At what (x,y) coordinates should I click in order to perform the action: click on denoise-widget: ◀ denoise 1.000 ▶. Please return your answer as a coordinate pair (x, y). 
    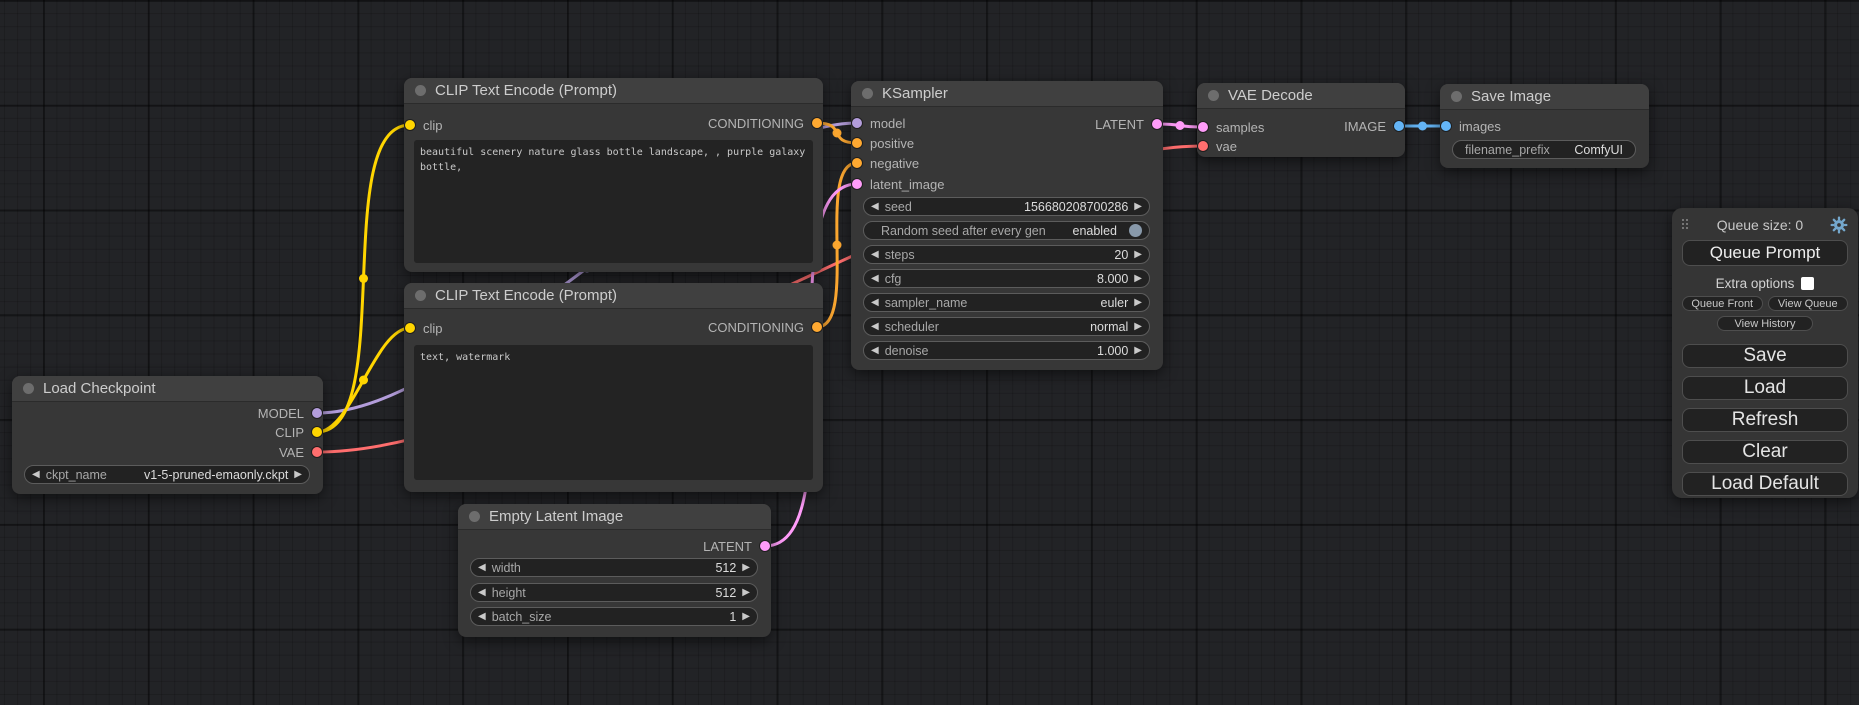
    Looking at the image, I should click on (1006, 350).